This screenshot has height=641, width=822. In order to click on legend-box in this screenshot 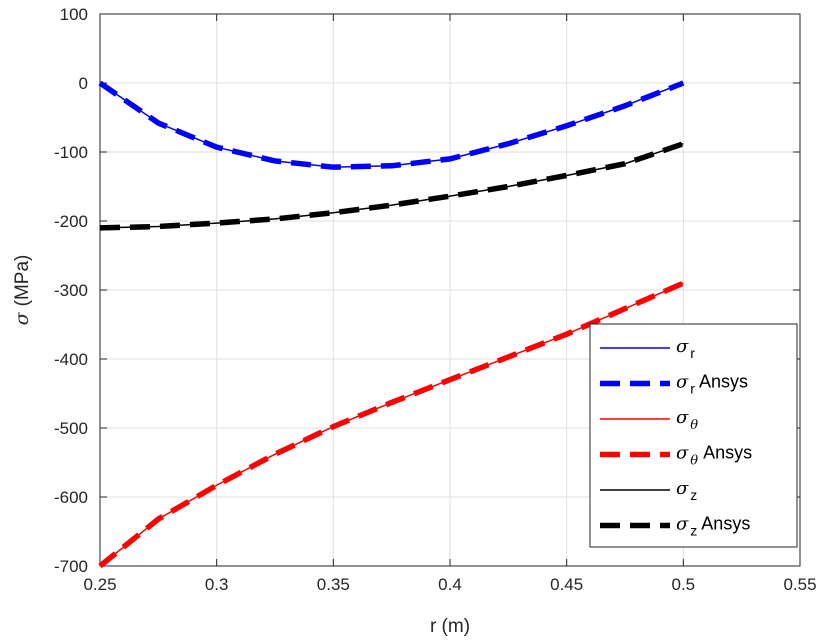, I will do `click(693, 435)`.